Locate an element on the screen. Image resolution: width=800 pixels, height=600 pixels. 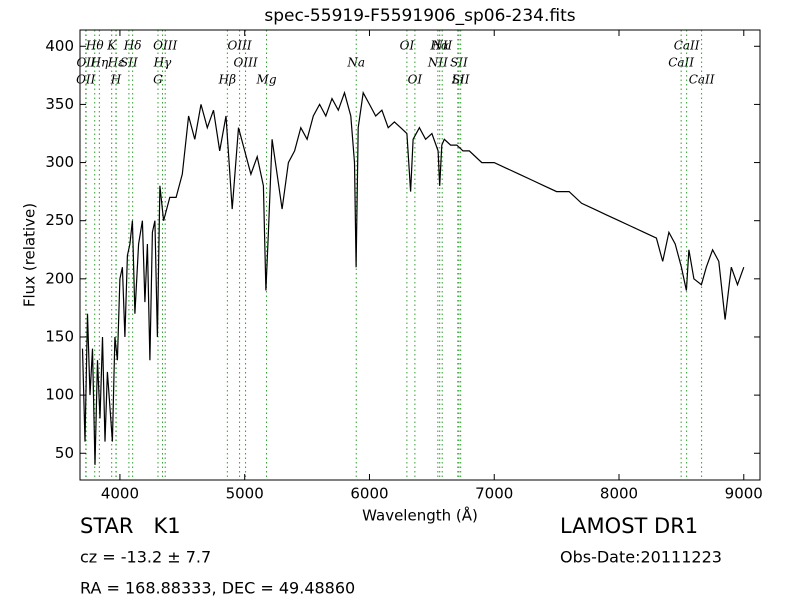
emission-line-label: Mg is located at coordinates (266, 80).